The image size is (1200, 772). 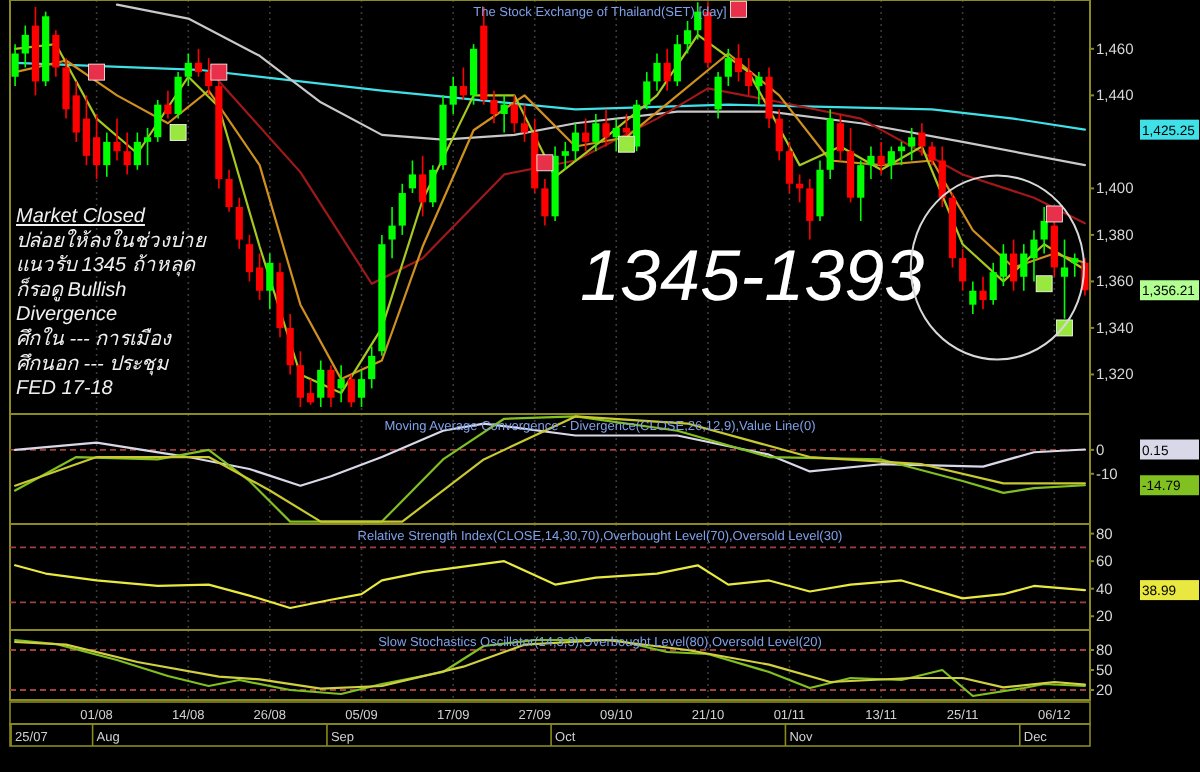 What do you see at coordinates (94, 376) in the screenshot?
I see `annotation: ศึกนอก --- ประชุม FED 17-18` at bounding box center [94, 376].